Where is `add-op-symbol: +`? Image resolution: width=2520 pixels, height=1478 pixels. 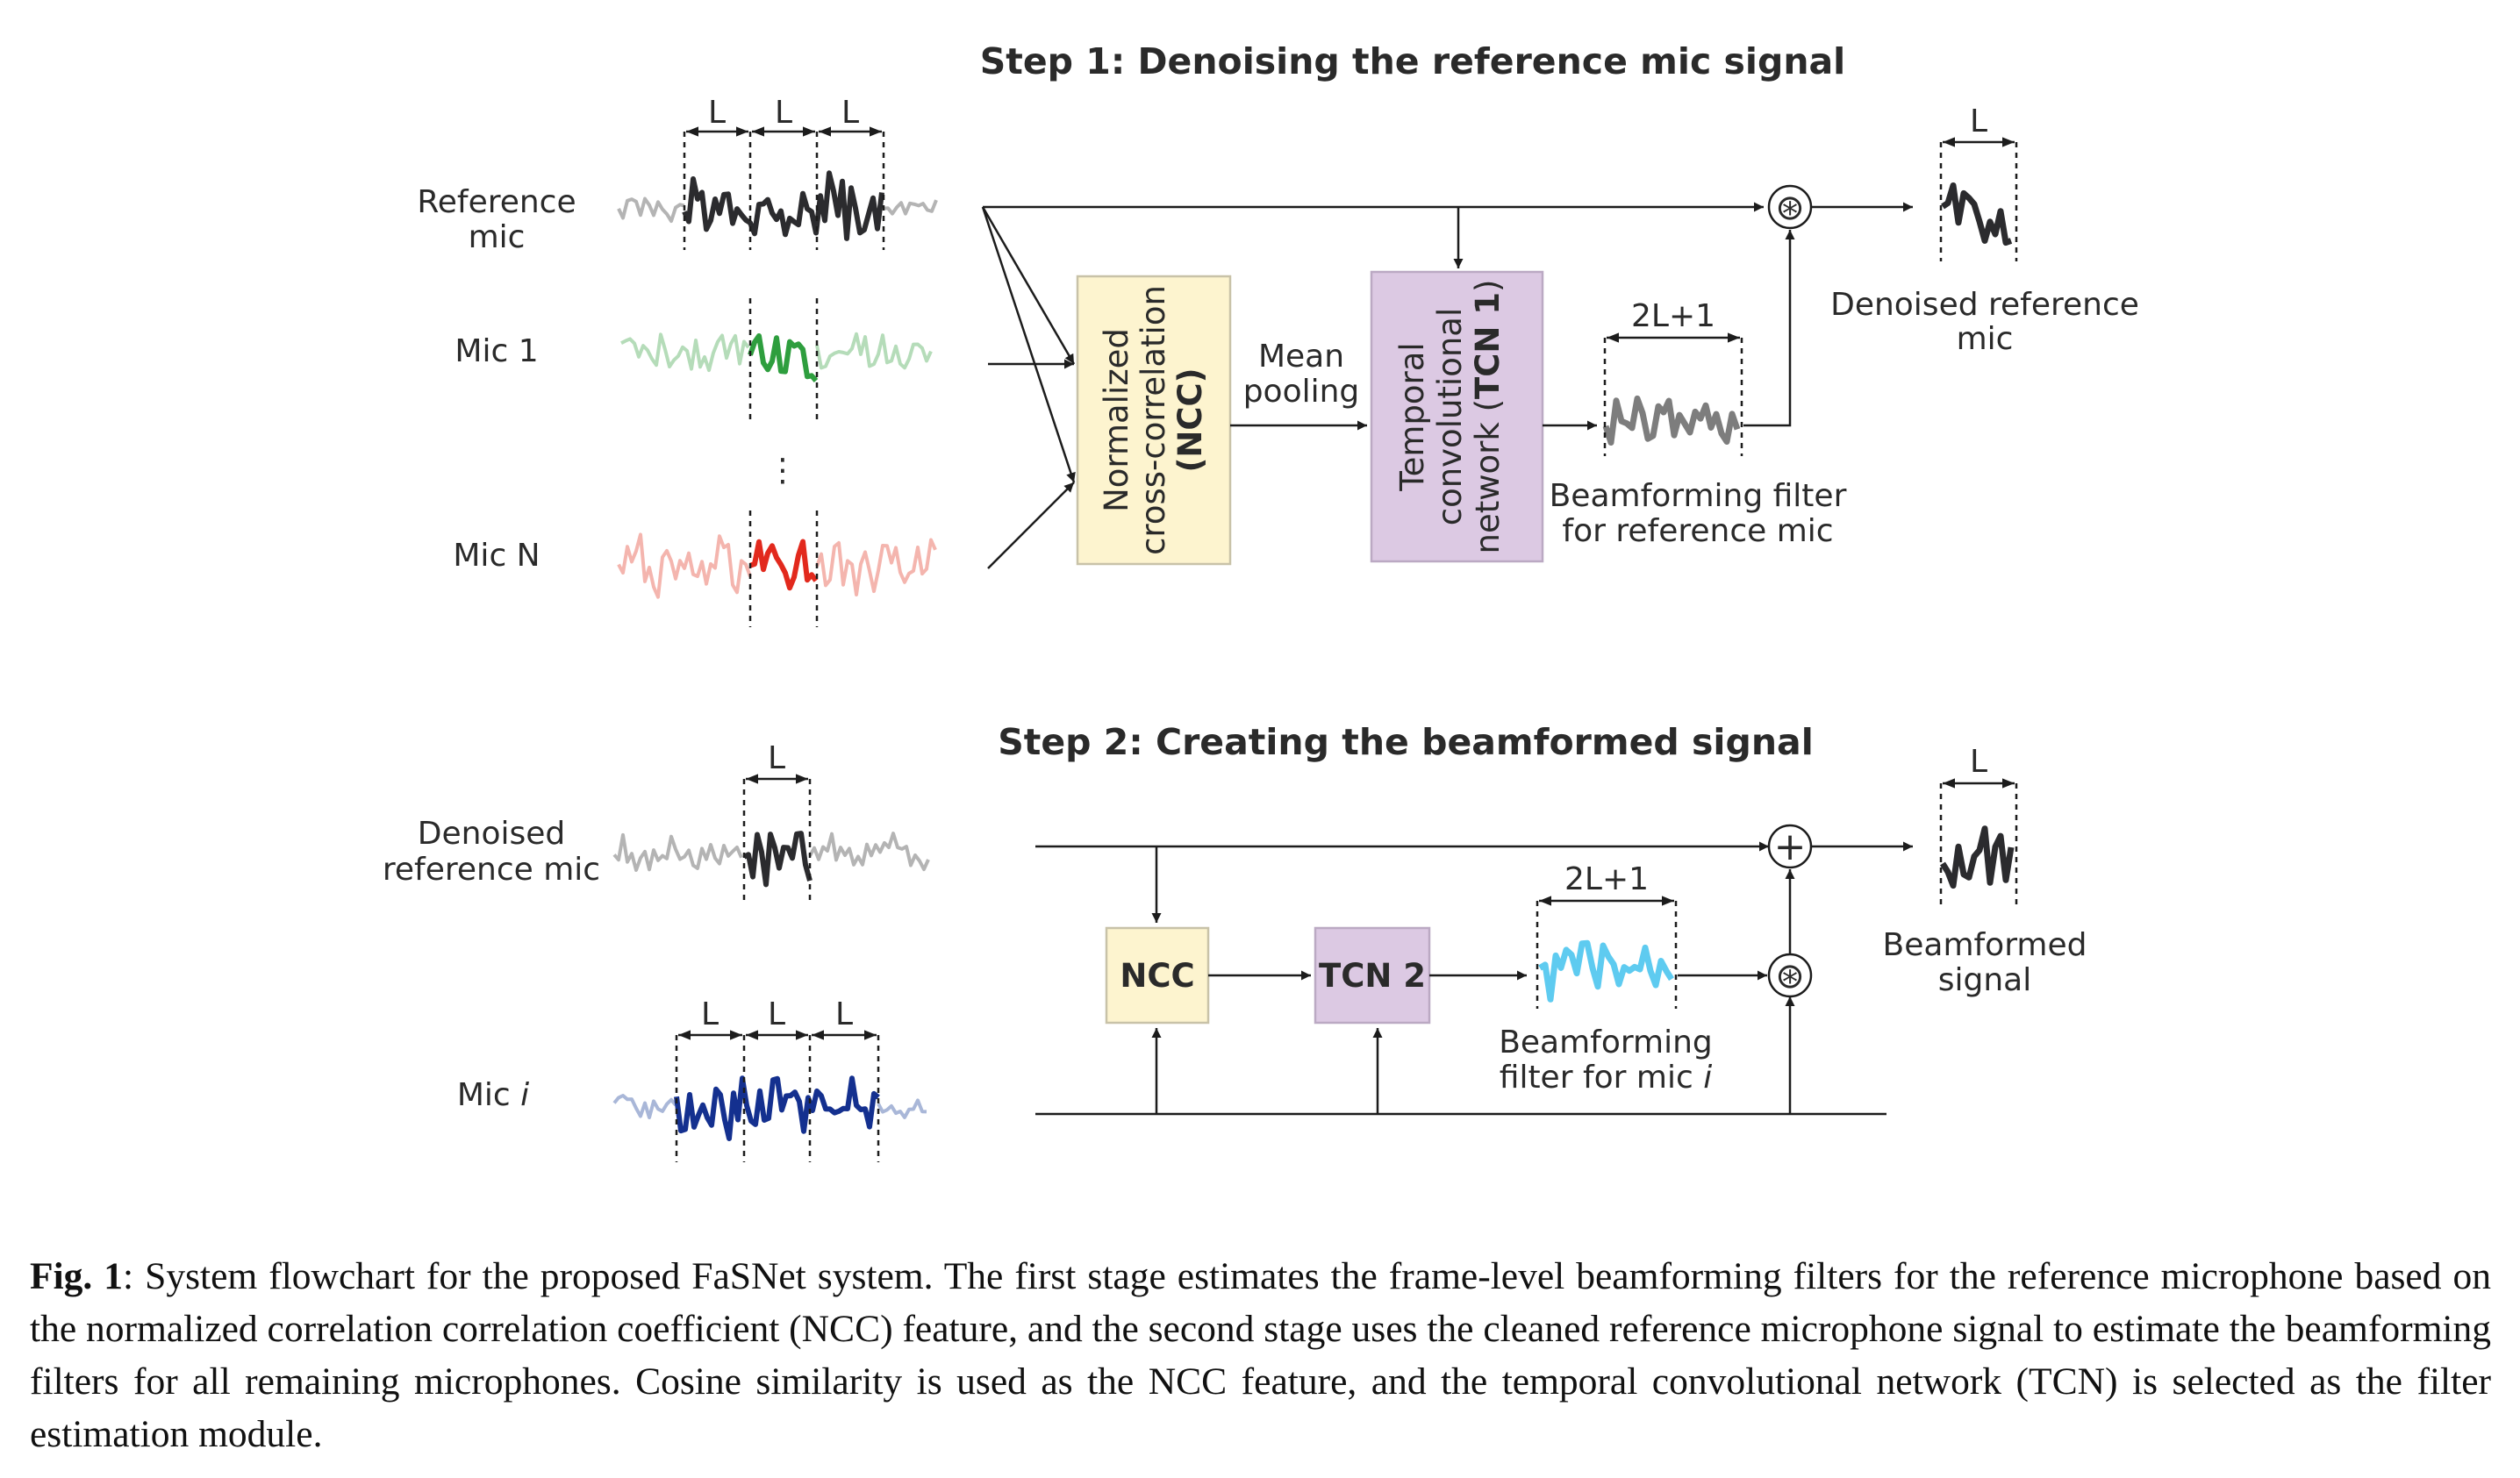
add-op-symbol: + is located at coordinates (1790, 847).